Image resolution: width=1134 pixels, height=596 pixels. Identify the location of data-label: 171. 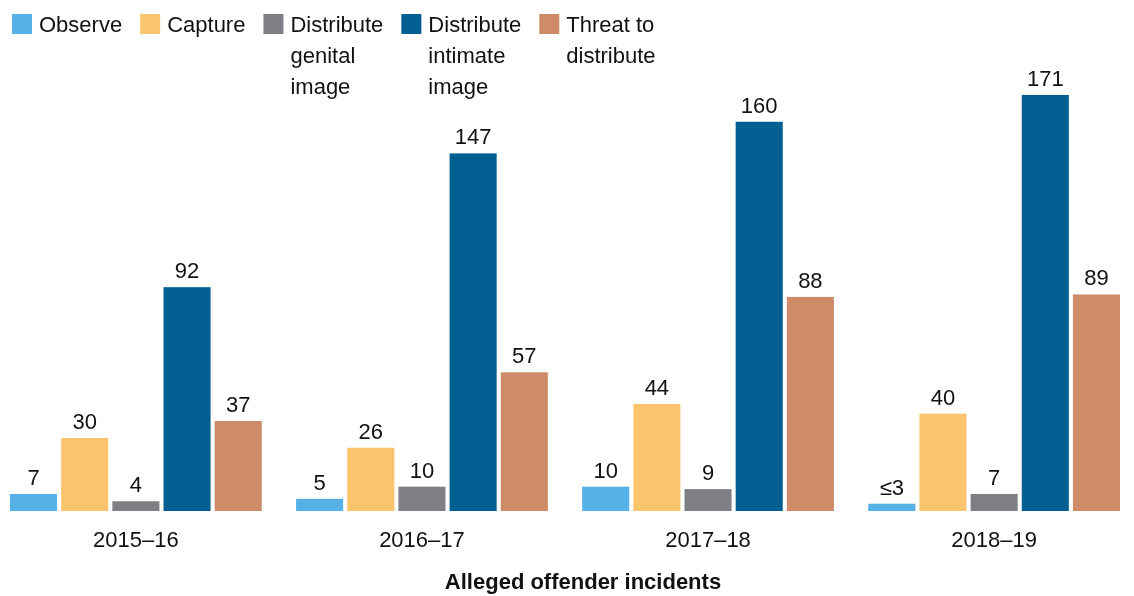
(1045, 78).